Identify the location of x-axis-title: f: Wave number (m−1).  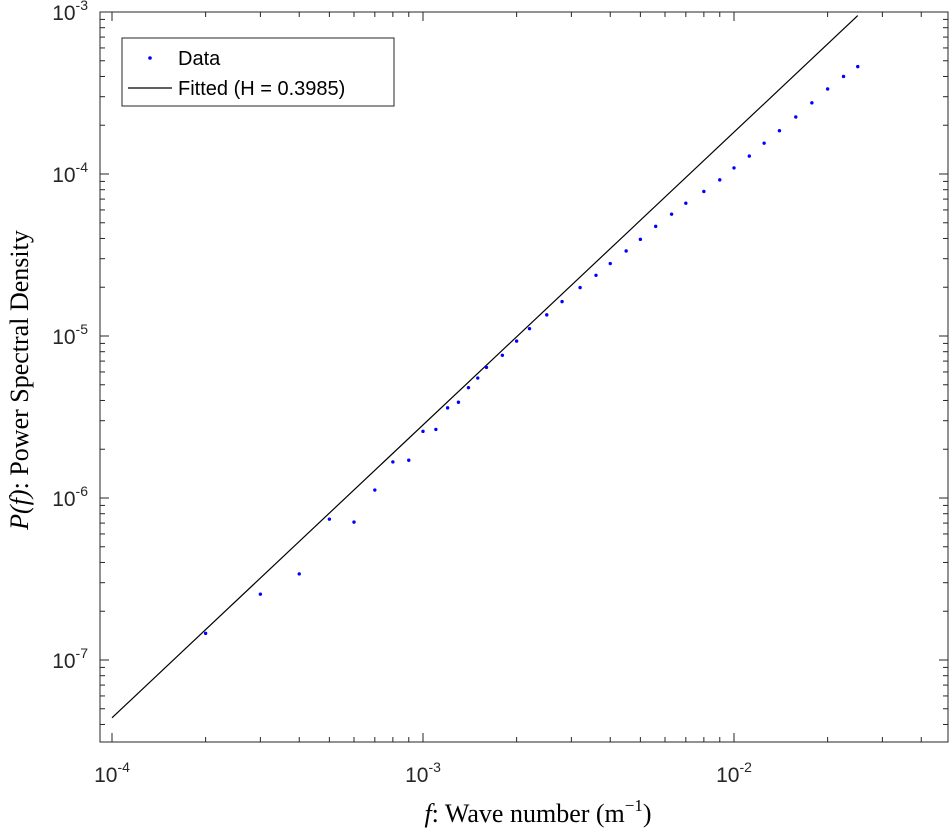
(537, 812).